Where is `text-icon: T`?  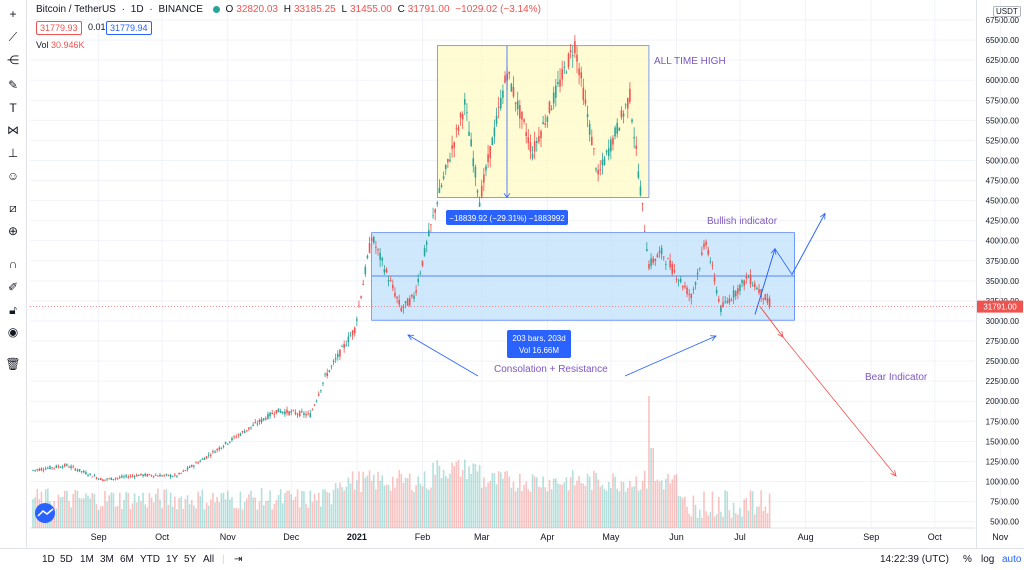
text-icon: T is located at coordinates (13, 108).